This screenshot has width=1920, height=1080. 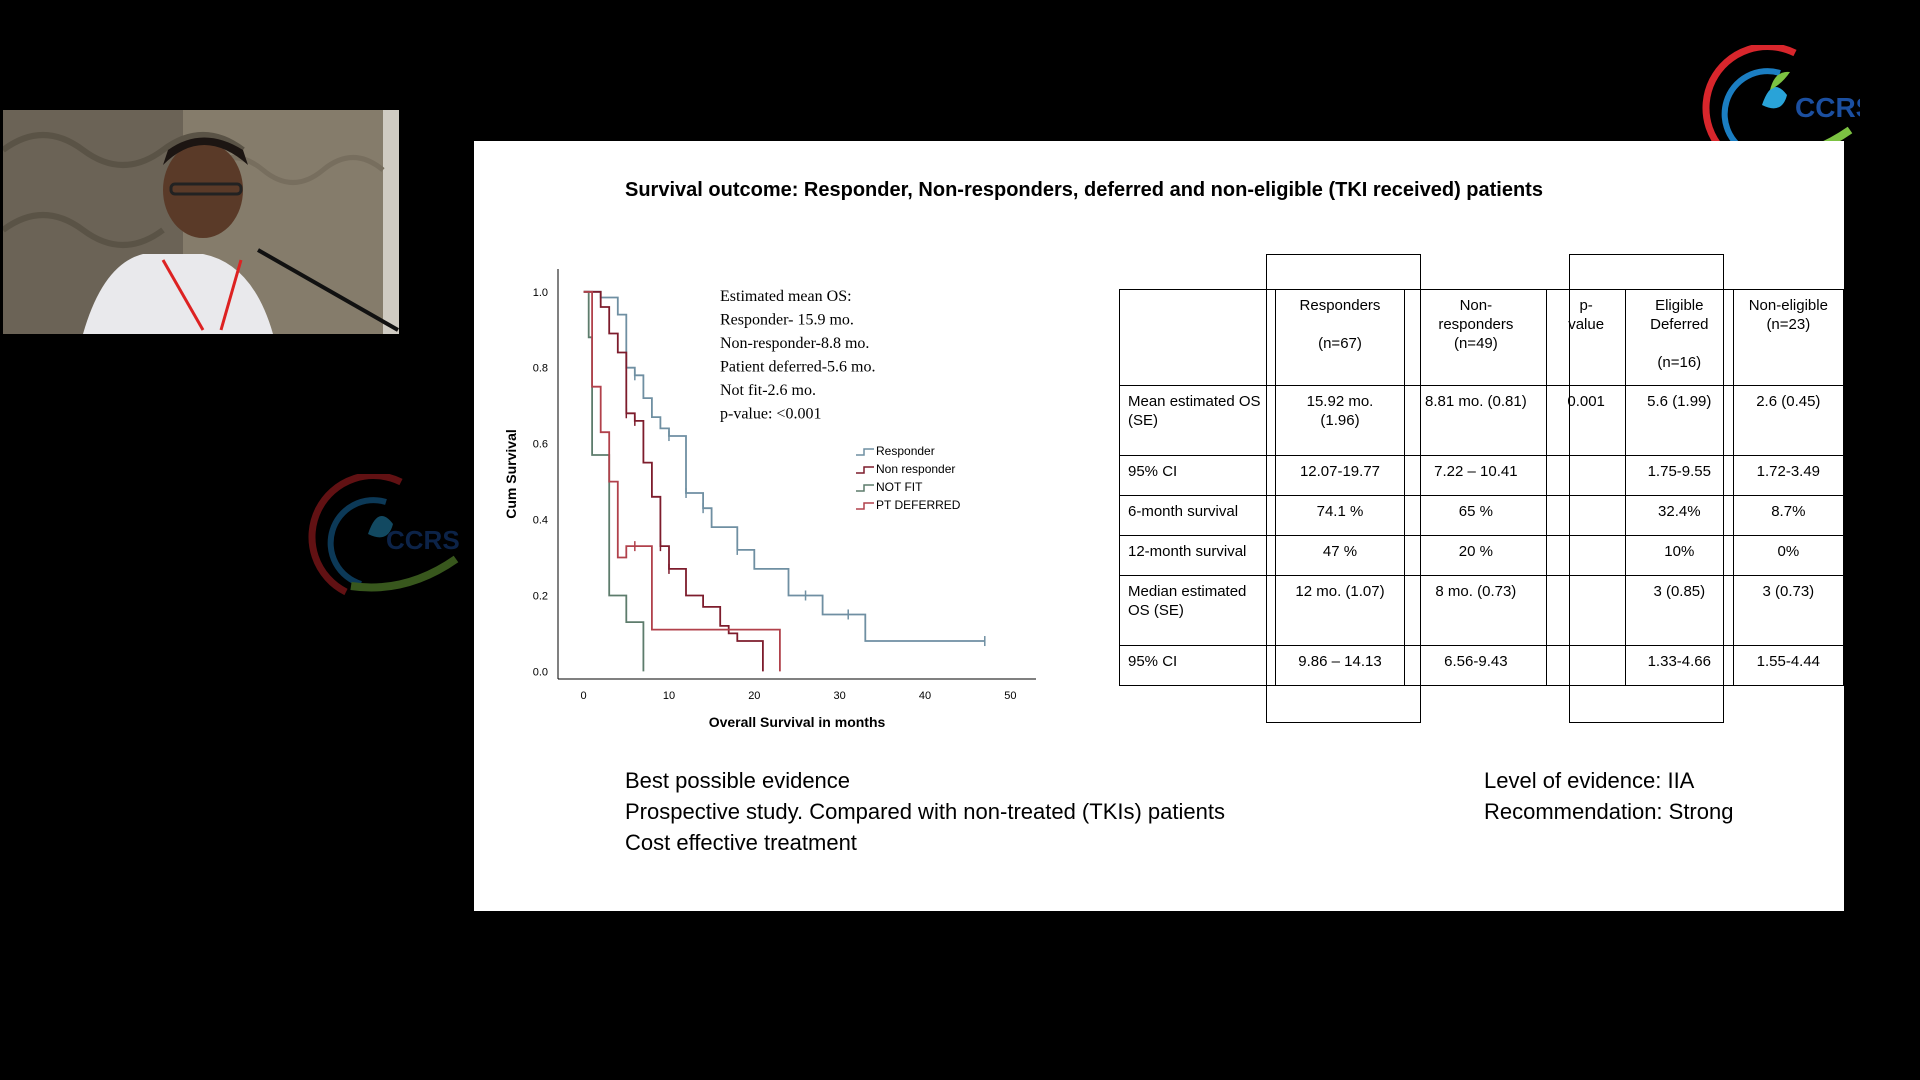 I want to click on recommendation-text: Recommendation: Strong, so click(x=1609, y=811).